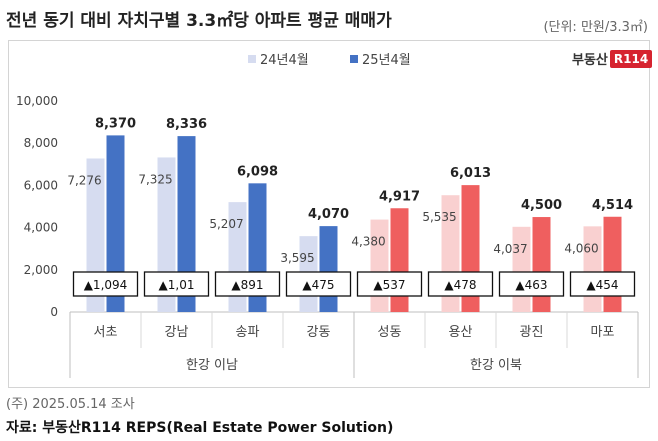 The height and width of the screenshot is (441, 658). I want to click on survey-note: (주) 2025.05.14 조사, so click(70, 404).